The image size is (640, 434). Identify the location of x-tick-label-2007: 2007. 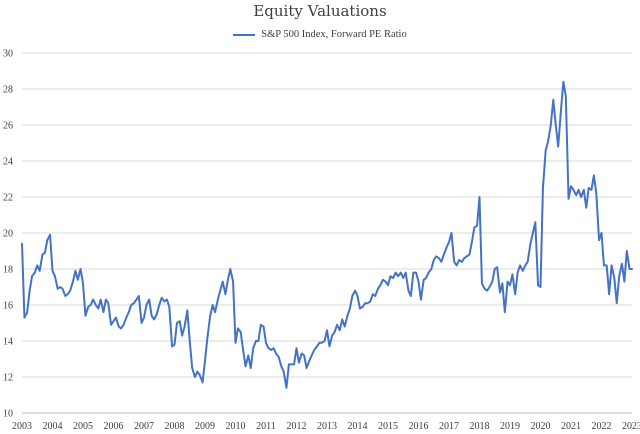
(144, 426).